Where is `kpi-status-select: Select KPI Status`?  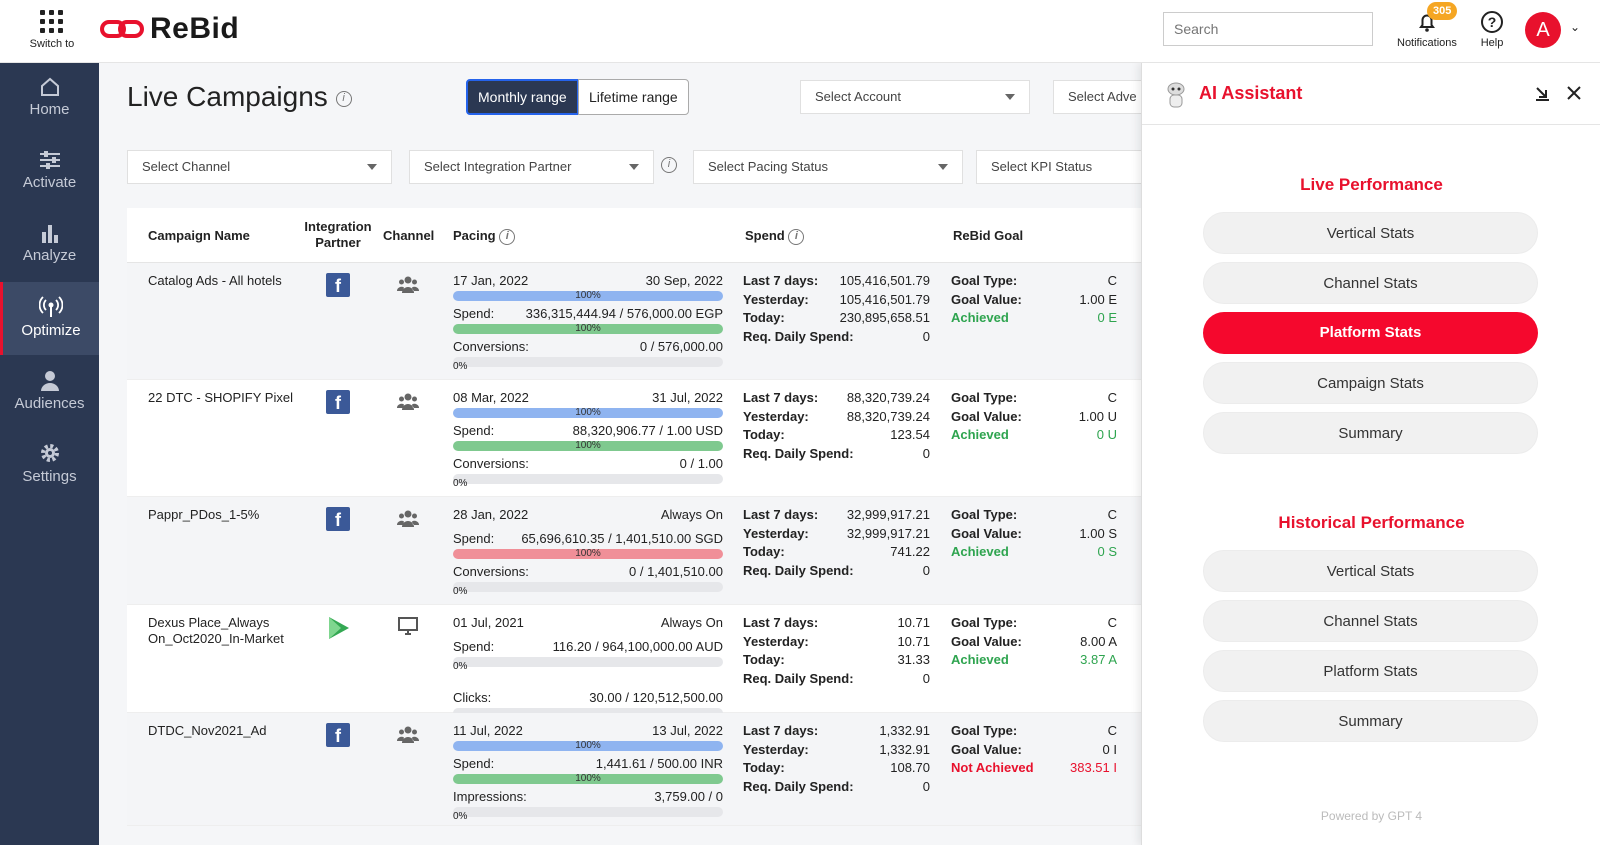
kpi-status-select: Select KPI Status is located at coordinates (1058, 167).